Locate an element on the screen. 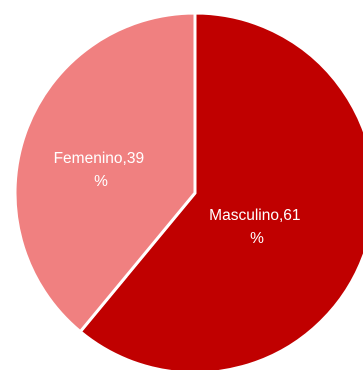  slice-label-femenino-line1: Femenino,39 is located at coordinates (99, 158).